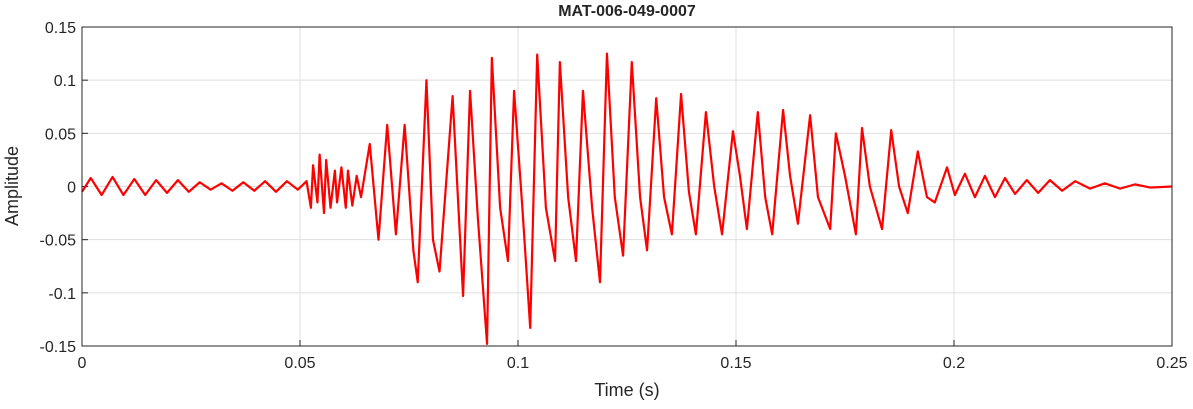 This screenshot has width=1193, height=409. What do you see at coordinates (518, 363) in the screenshot?
I see `x-tick-label: 0.1` at bounding box center [518, 363].